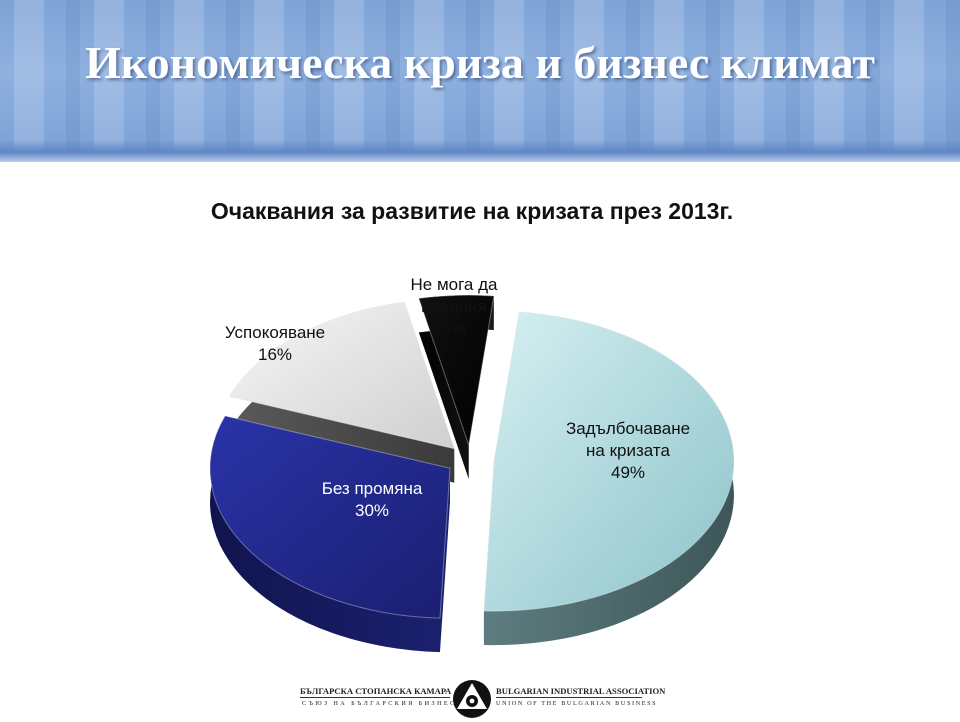 The width and height of the screenshot is (960, 722). Describe the element at coordinates (628, 450) in the screenshot. I see `slice-label: Задълбочаване на кризата 49%` at that location.